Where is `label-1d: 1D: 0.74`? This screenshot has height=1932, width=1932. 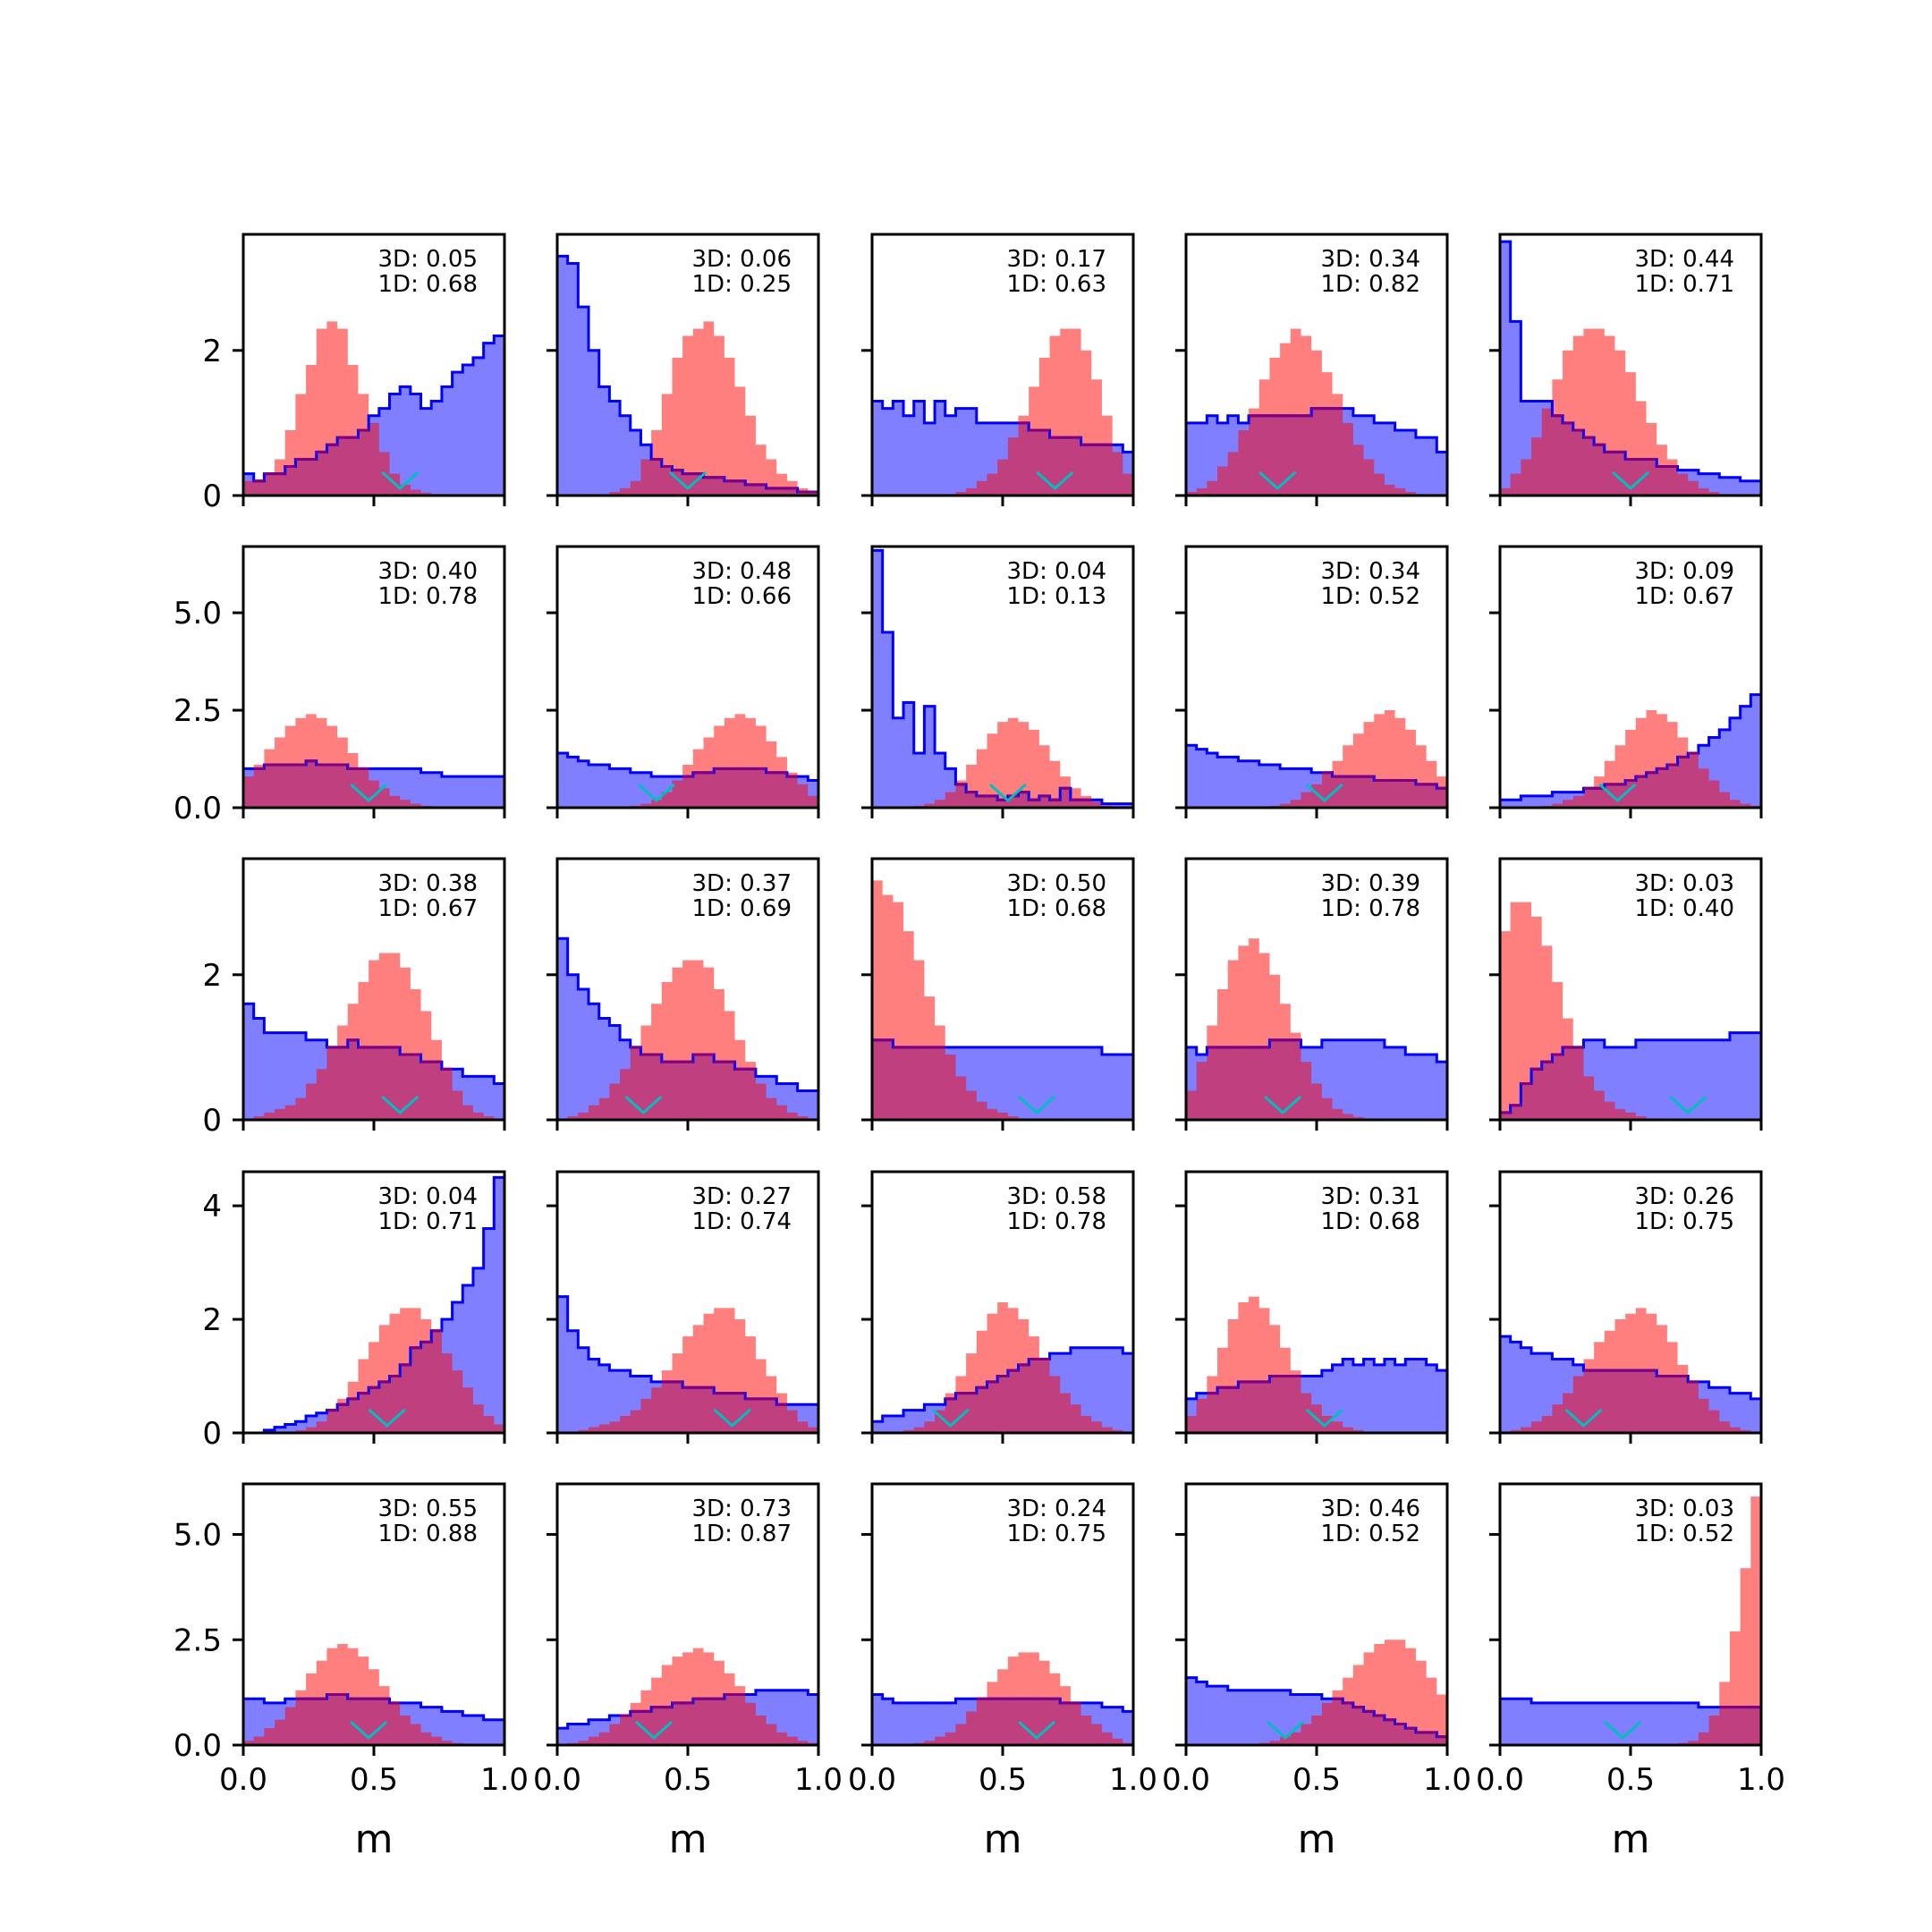 label-1d: 1D: 0.74 is located at coordinates (742, 1221).